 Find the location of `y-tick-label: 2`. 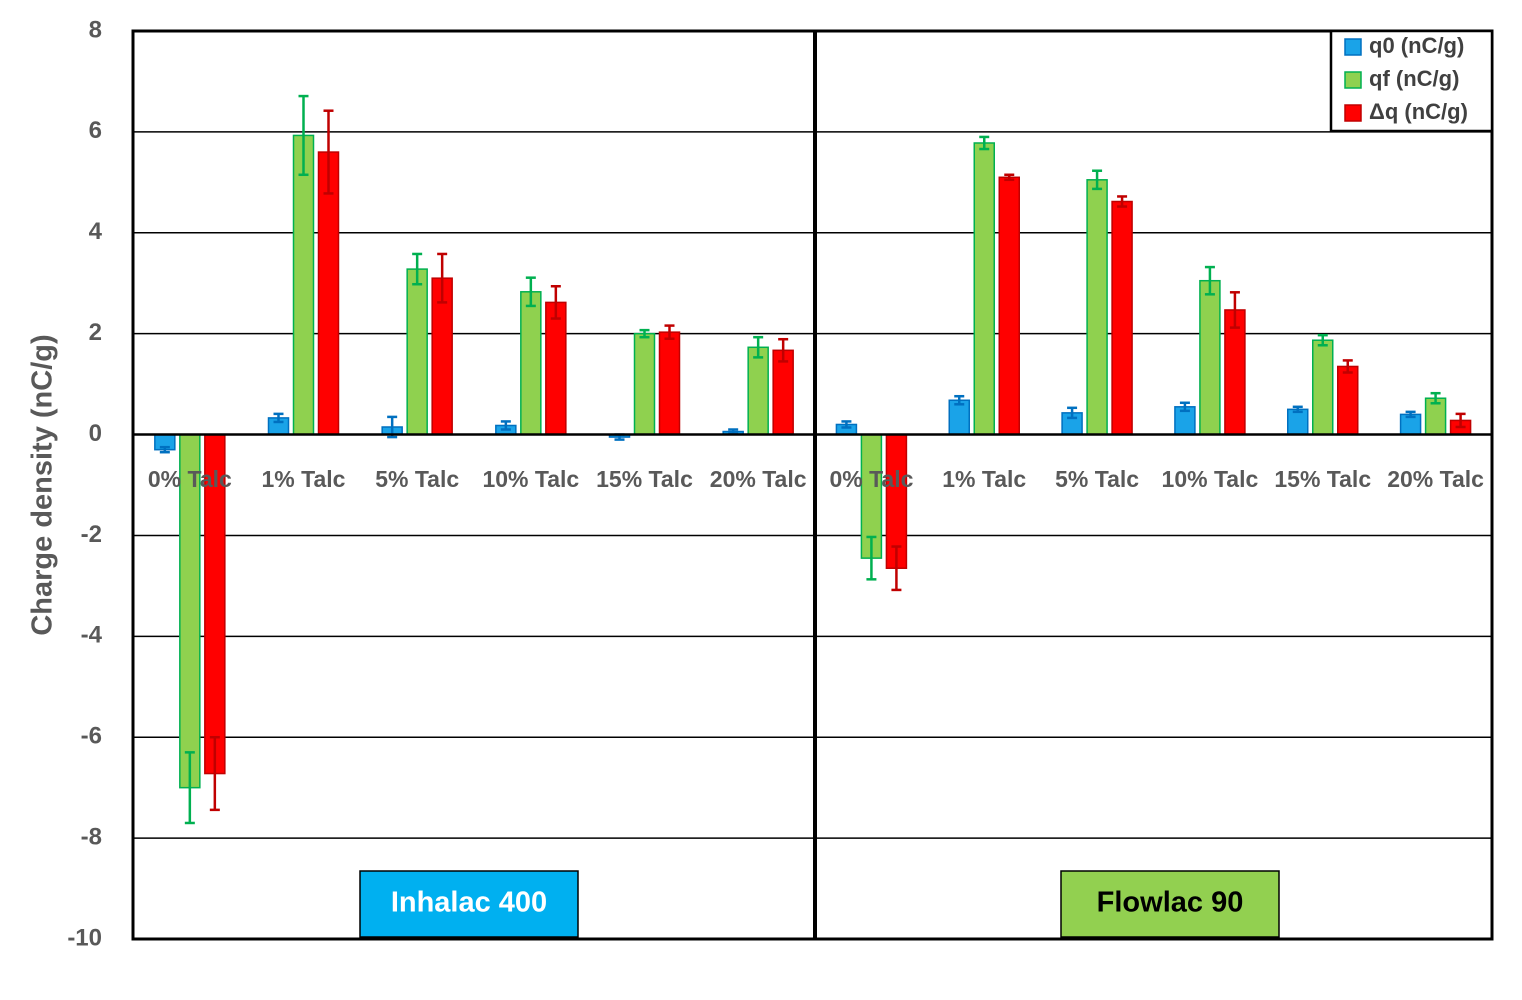

y-tick-label: 2 is located at coordinates (95, 332).